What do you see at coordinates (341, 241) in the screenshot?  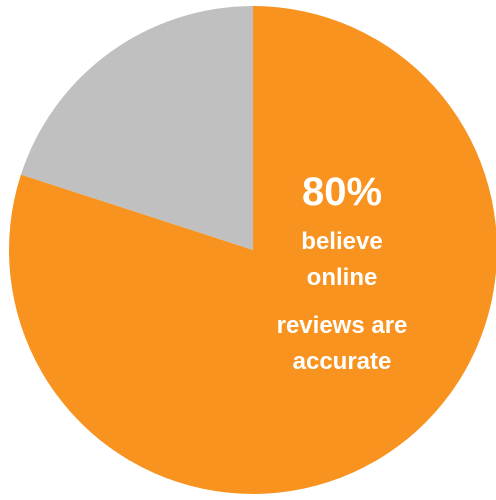 I see `slice-caption-line-1: believe` at bounding box center [341, 241].